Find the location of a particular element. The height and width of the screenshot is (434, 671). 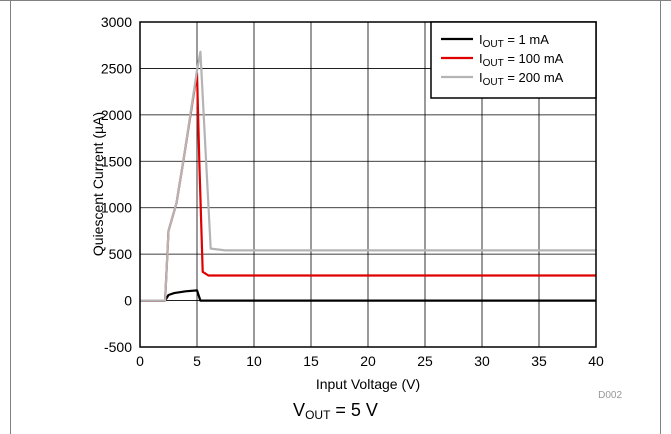

legend-label: IOUT = 100 mA is located at coordinates (521, 60).